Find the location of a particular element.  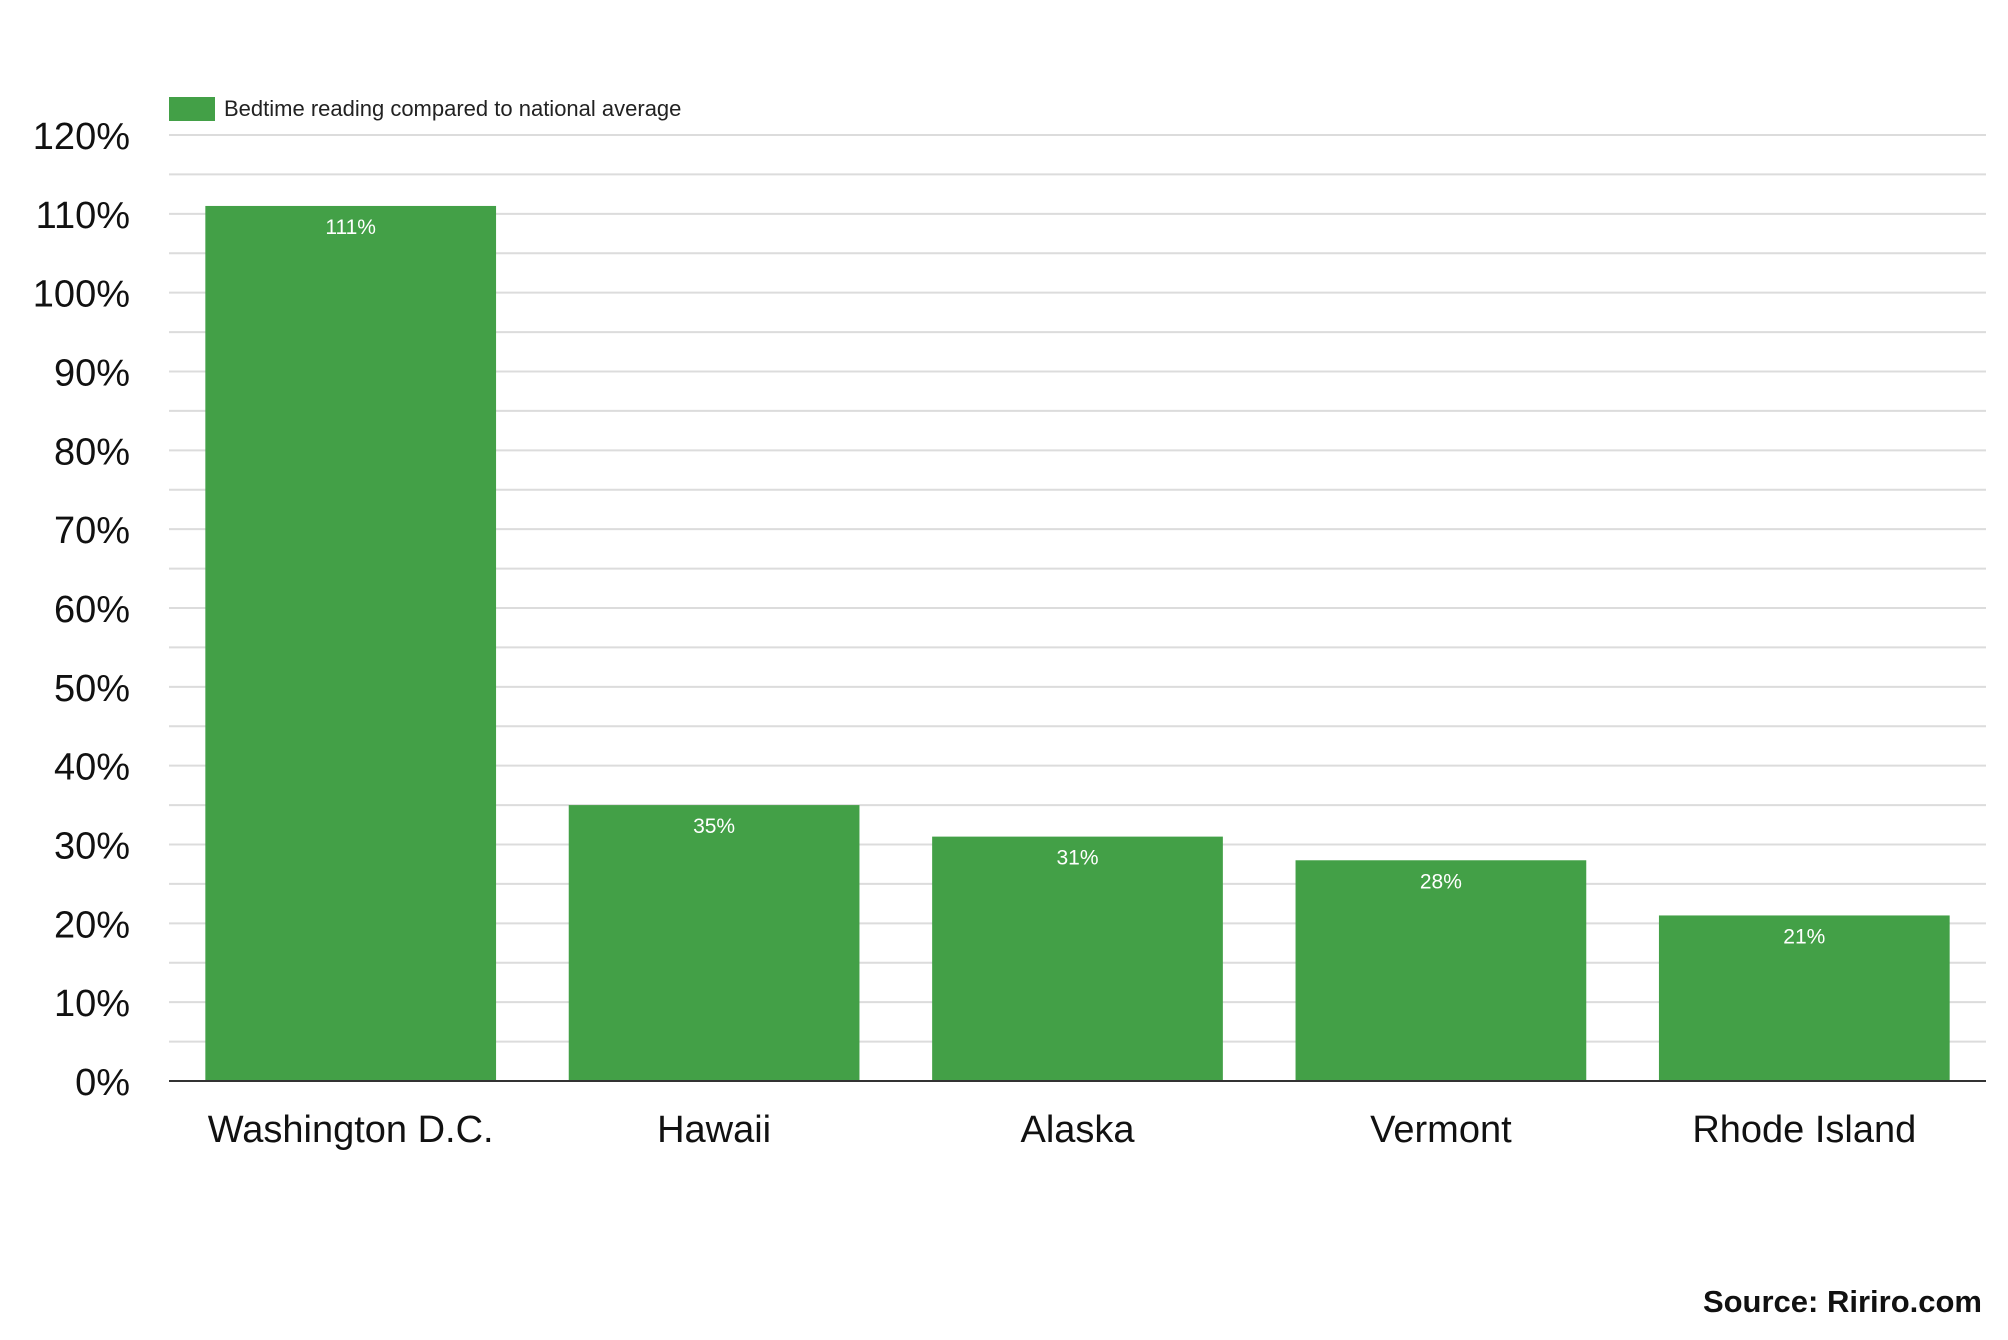

data-label: 31% is located at coordinates (1077, 858).